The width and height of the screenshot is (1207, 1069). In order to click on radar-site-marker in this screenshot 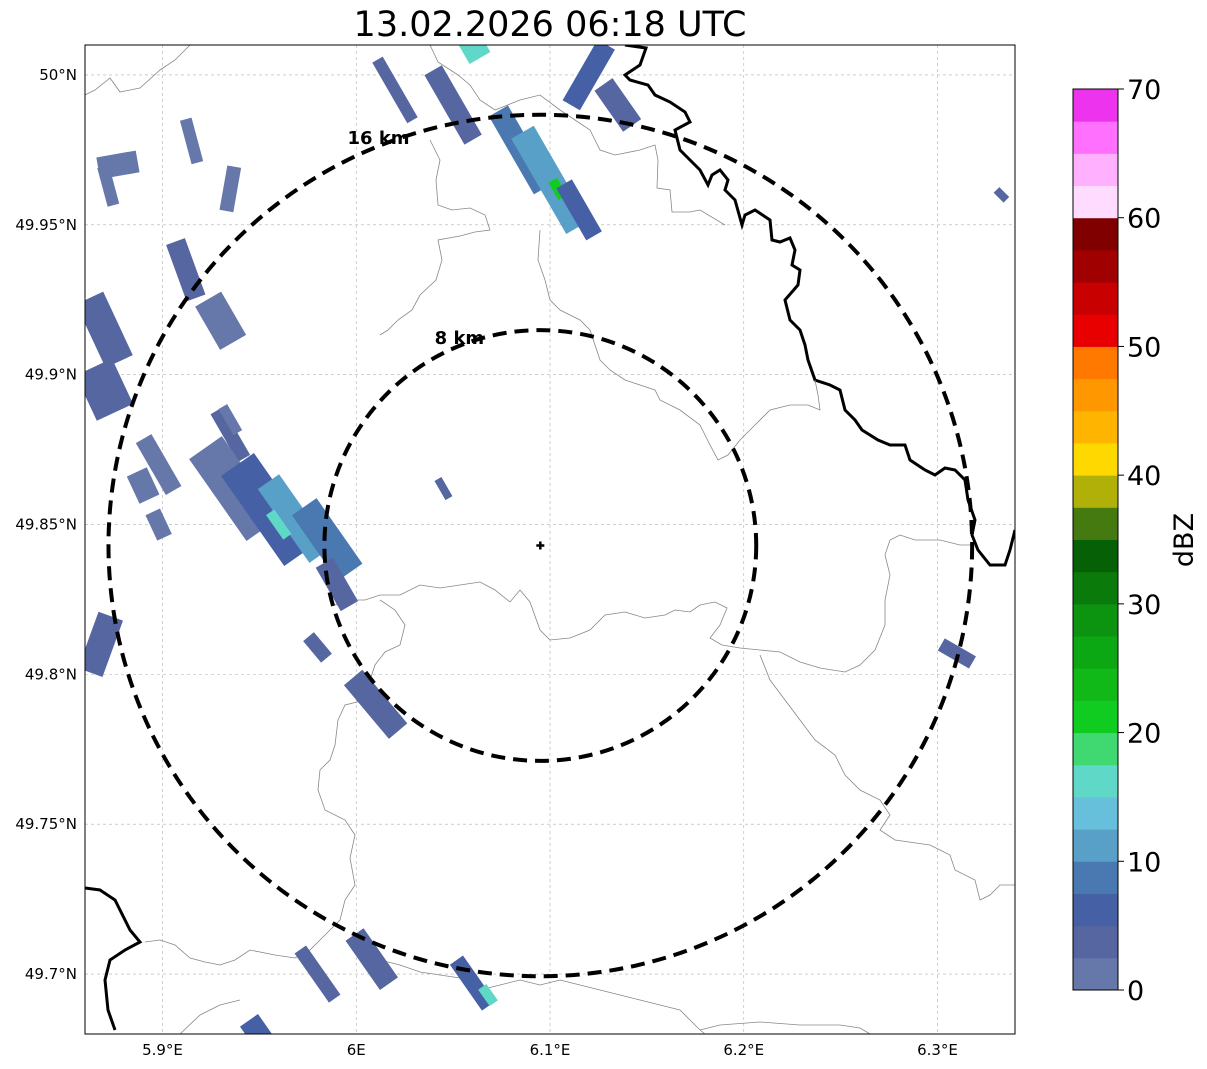, I will do `click(540, 545)`.